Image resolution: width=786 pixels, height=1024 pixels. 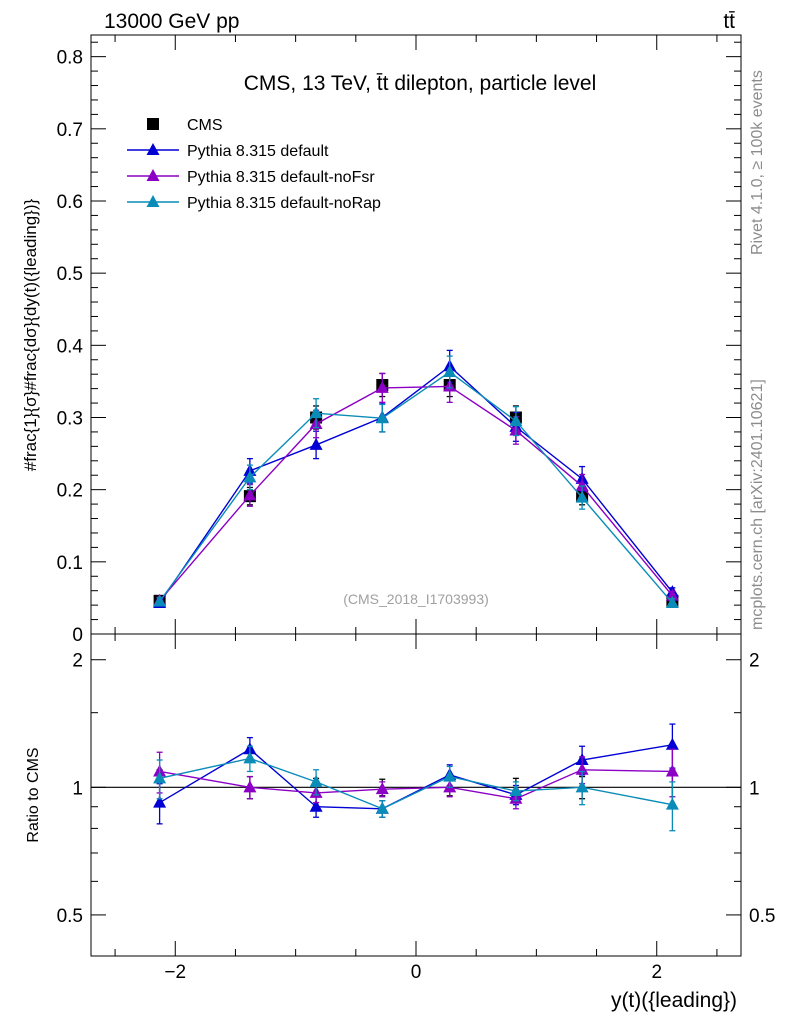 I want to click on rivet-version-label: Rivet 4.1.0, ≥ 100k events, so click(x=757, y=162).